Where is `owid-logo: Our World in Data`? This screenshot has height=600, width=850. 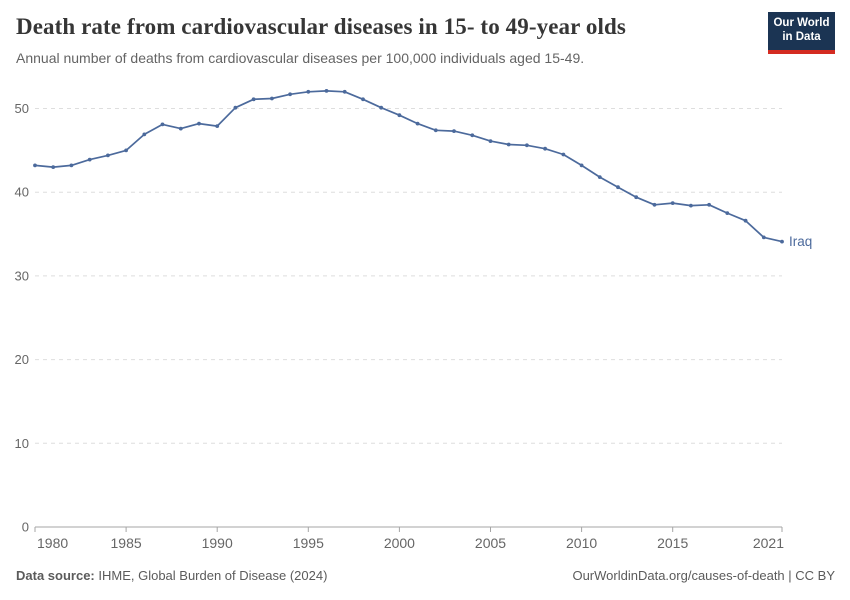 owid-logo: Our World in Data is located at coordinates (801, 33).